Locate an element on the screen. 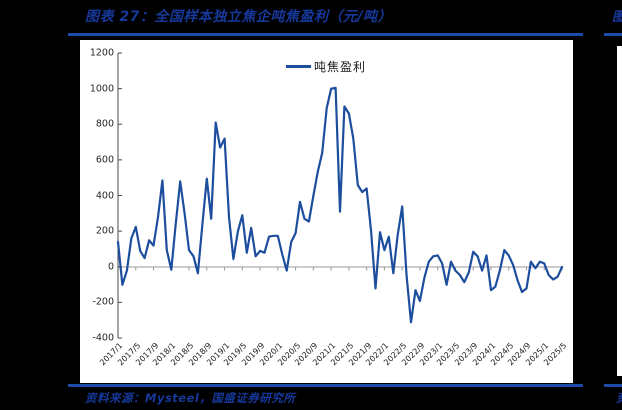  legend-line-swatch-icon is located at coordinates (298, 66).